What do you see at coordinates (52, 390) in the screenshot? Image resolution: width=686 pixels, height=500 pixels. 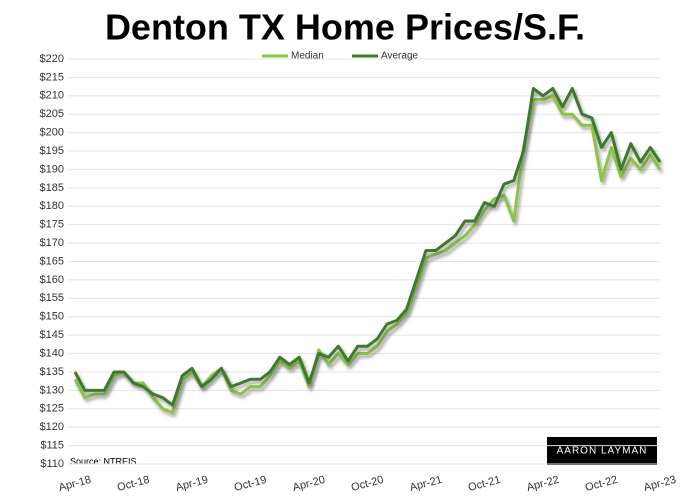 I see `y-tick-label: $130` at bounding box center [52, 390].